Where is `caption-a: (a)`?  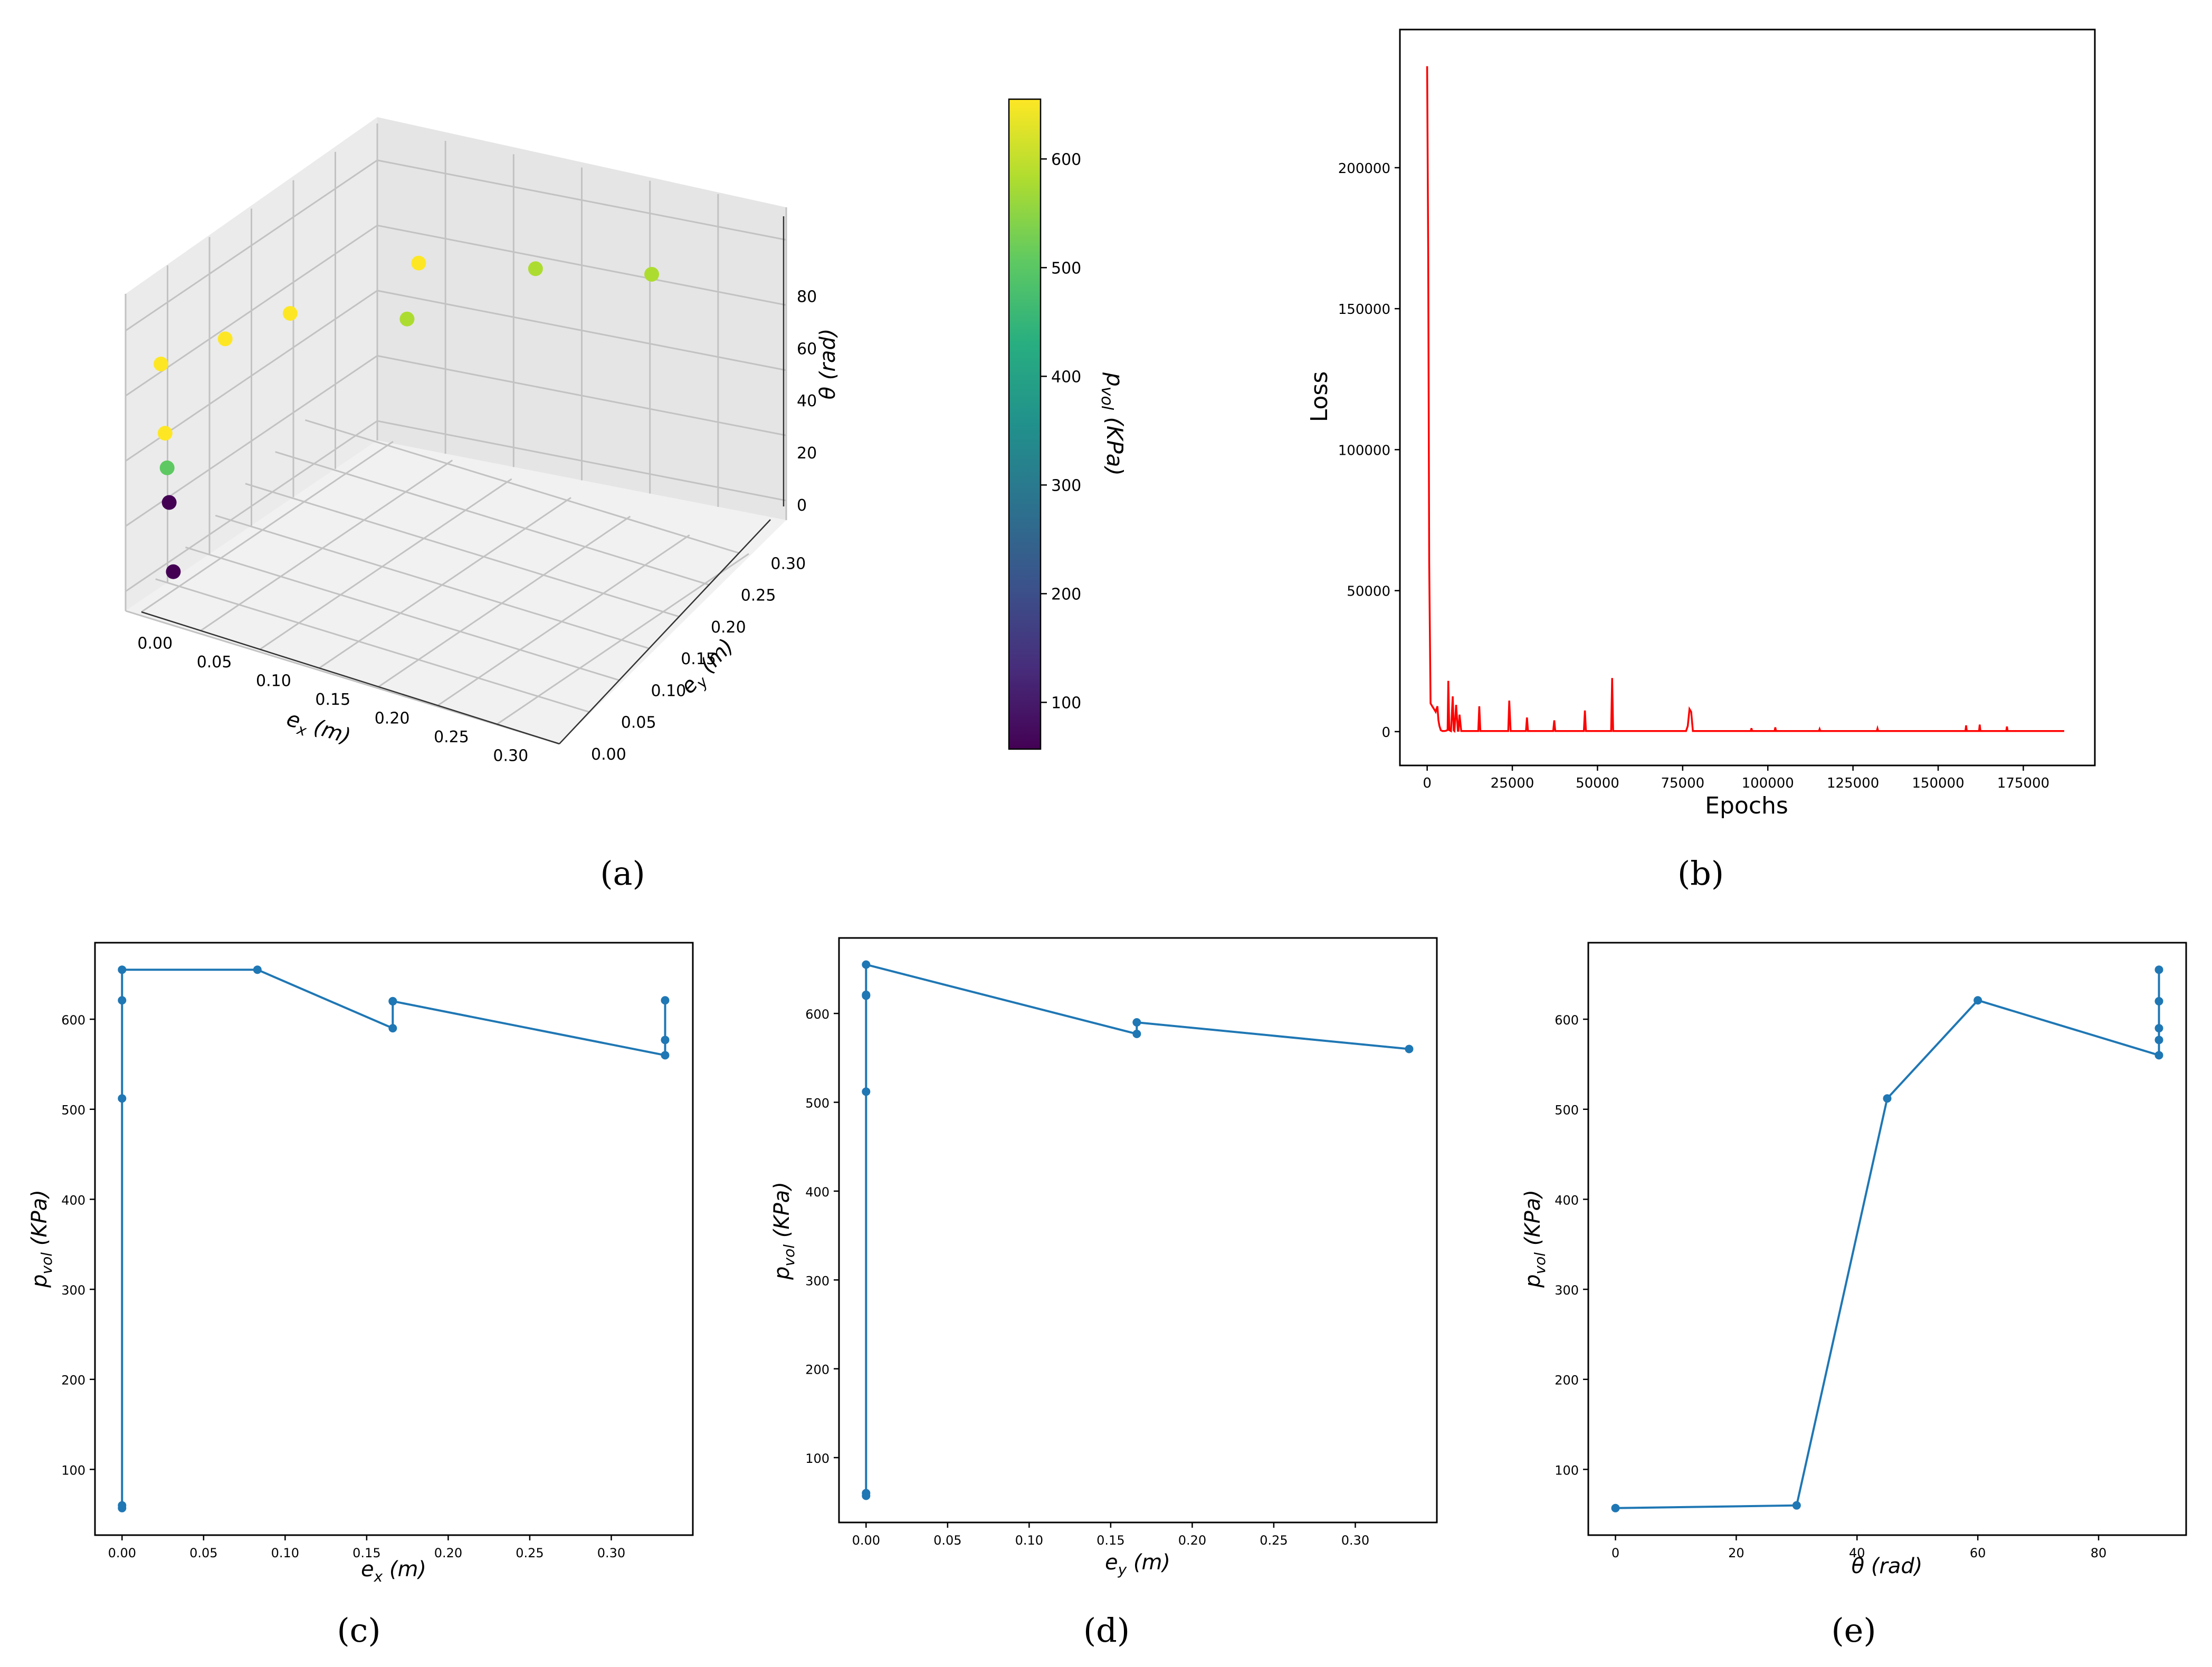
caption-a: (a) is located at coordinates (623, 874).